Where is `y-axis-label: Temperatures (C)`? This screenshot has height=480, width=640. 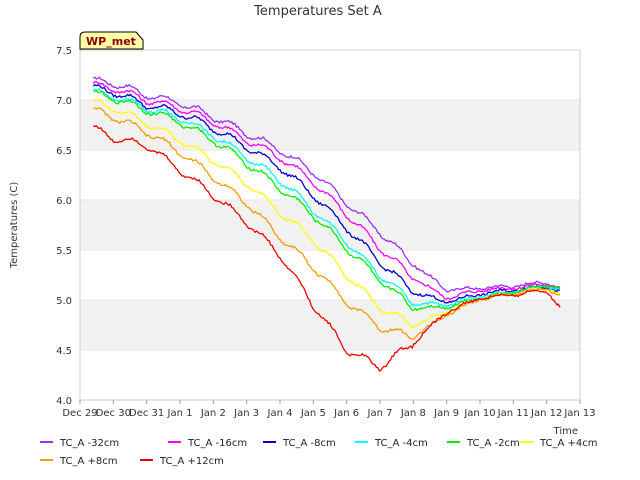
y-axis-label: Temperatures (C) is located at coordinates (14, 226).